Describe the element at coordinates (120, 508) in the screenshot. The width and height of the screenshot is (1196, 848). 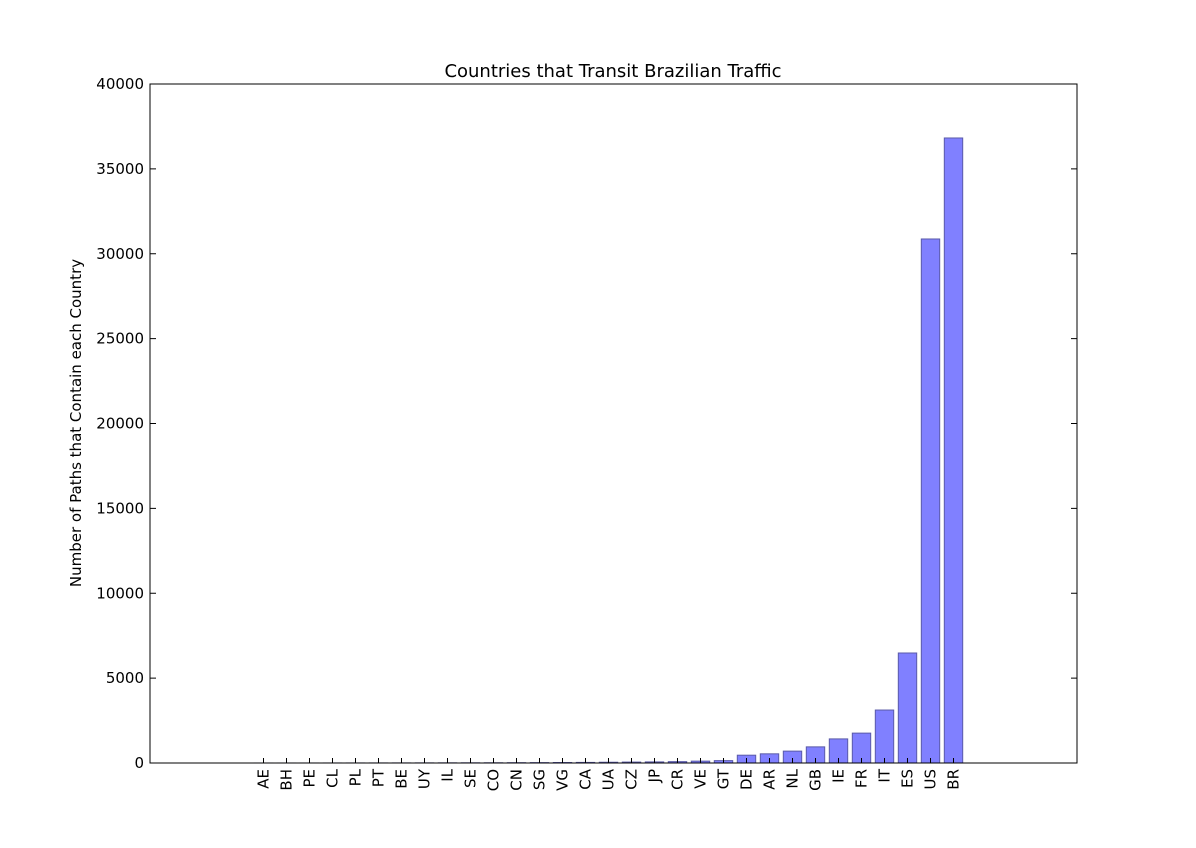
I see `y-tick-label: 15000` at that location.